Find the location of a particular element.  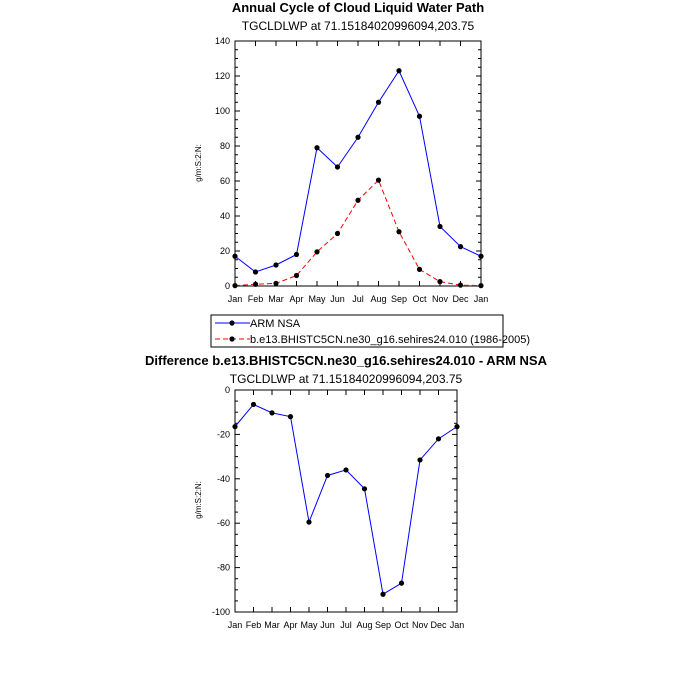

y-tick-label: -20 is located at coordinates (223, 434).